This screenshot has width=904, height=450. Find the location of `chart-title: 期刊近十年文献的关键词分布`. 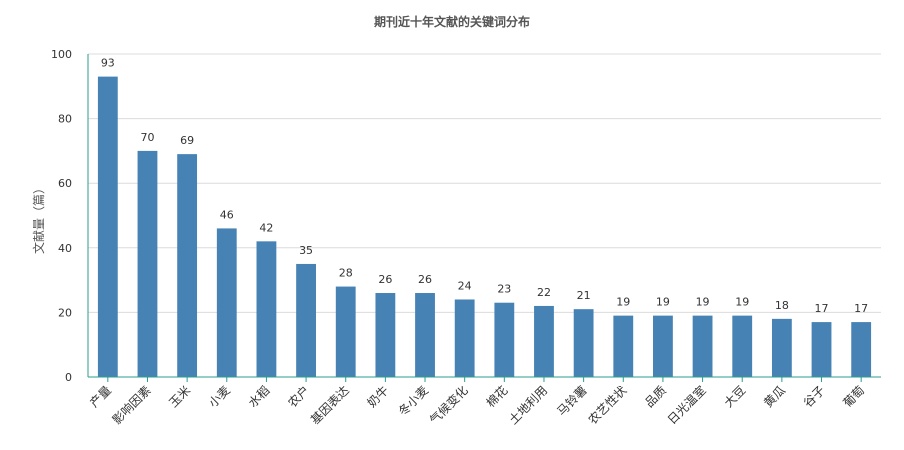

chart-title: 期刊近十年文献的关键词分布 is located at coordinates (452, 21).